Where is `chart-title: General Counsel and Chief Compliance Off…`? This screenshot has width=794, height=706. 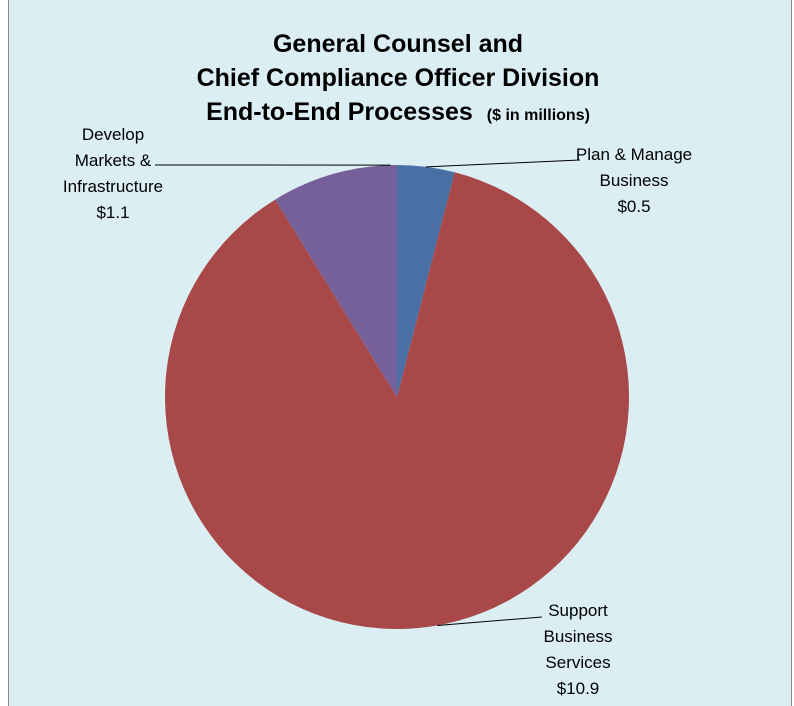
chart-title: General Counsel and Chief Compliance Off… is located at coordinates (398, 78).